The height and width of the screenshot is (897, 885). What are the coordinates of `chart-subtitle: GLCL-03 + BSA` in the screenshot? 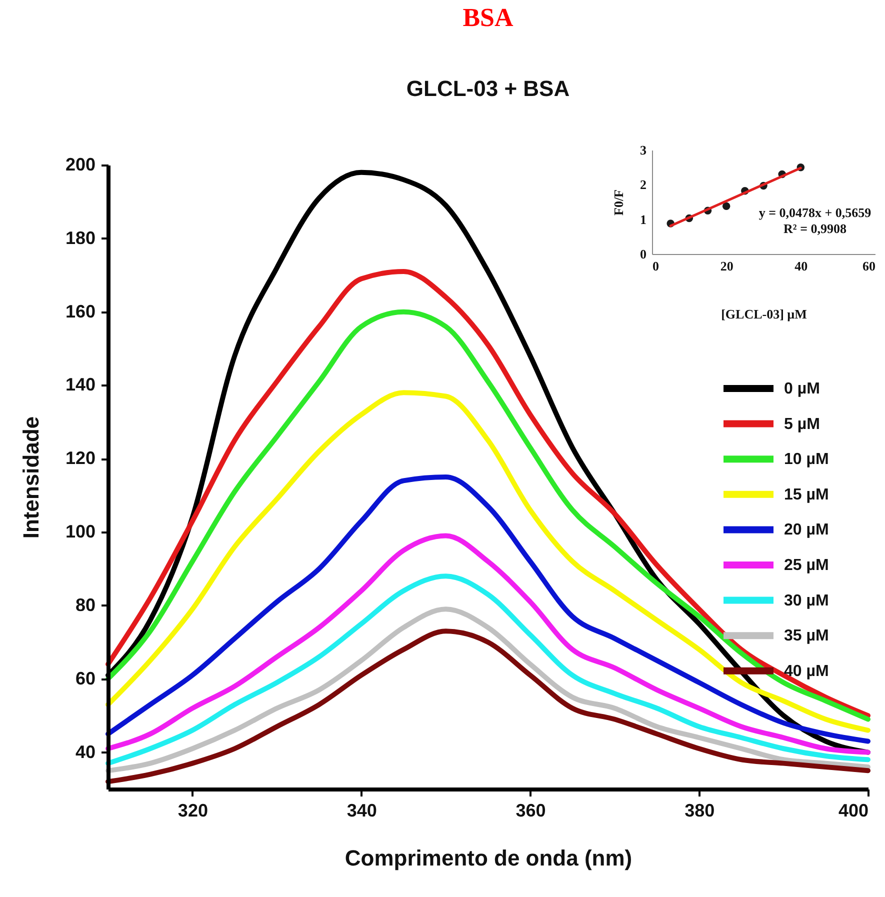 It's located at (488, 88).